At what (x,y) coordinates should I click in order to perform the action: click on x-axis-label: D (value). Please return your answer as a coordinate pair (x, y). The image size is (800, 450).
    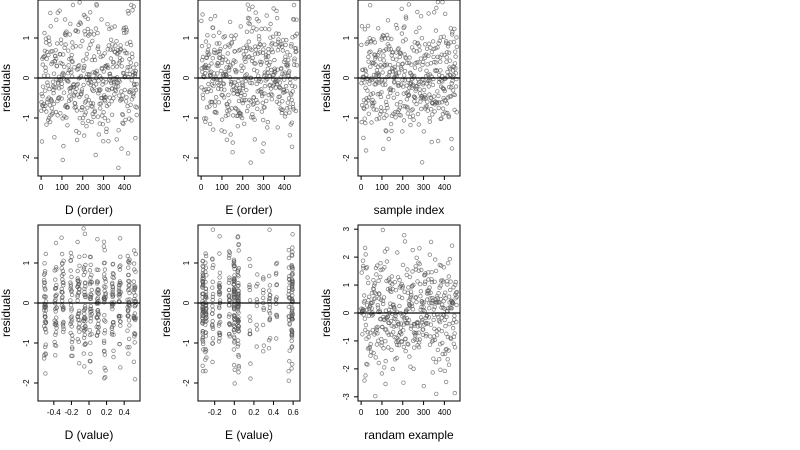
    Looking at the image, I should click on (89, 435).